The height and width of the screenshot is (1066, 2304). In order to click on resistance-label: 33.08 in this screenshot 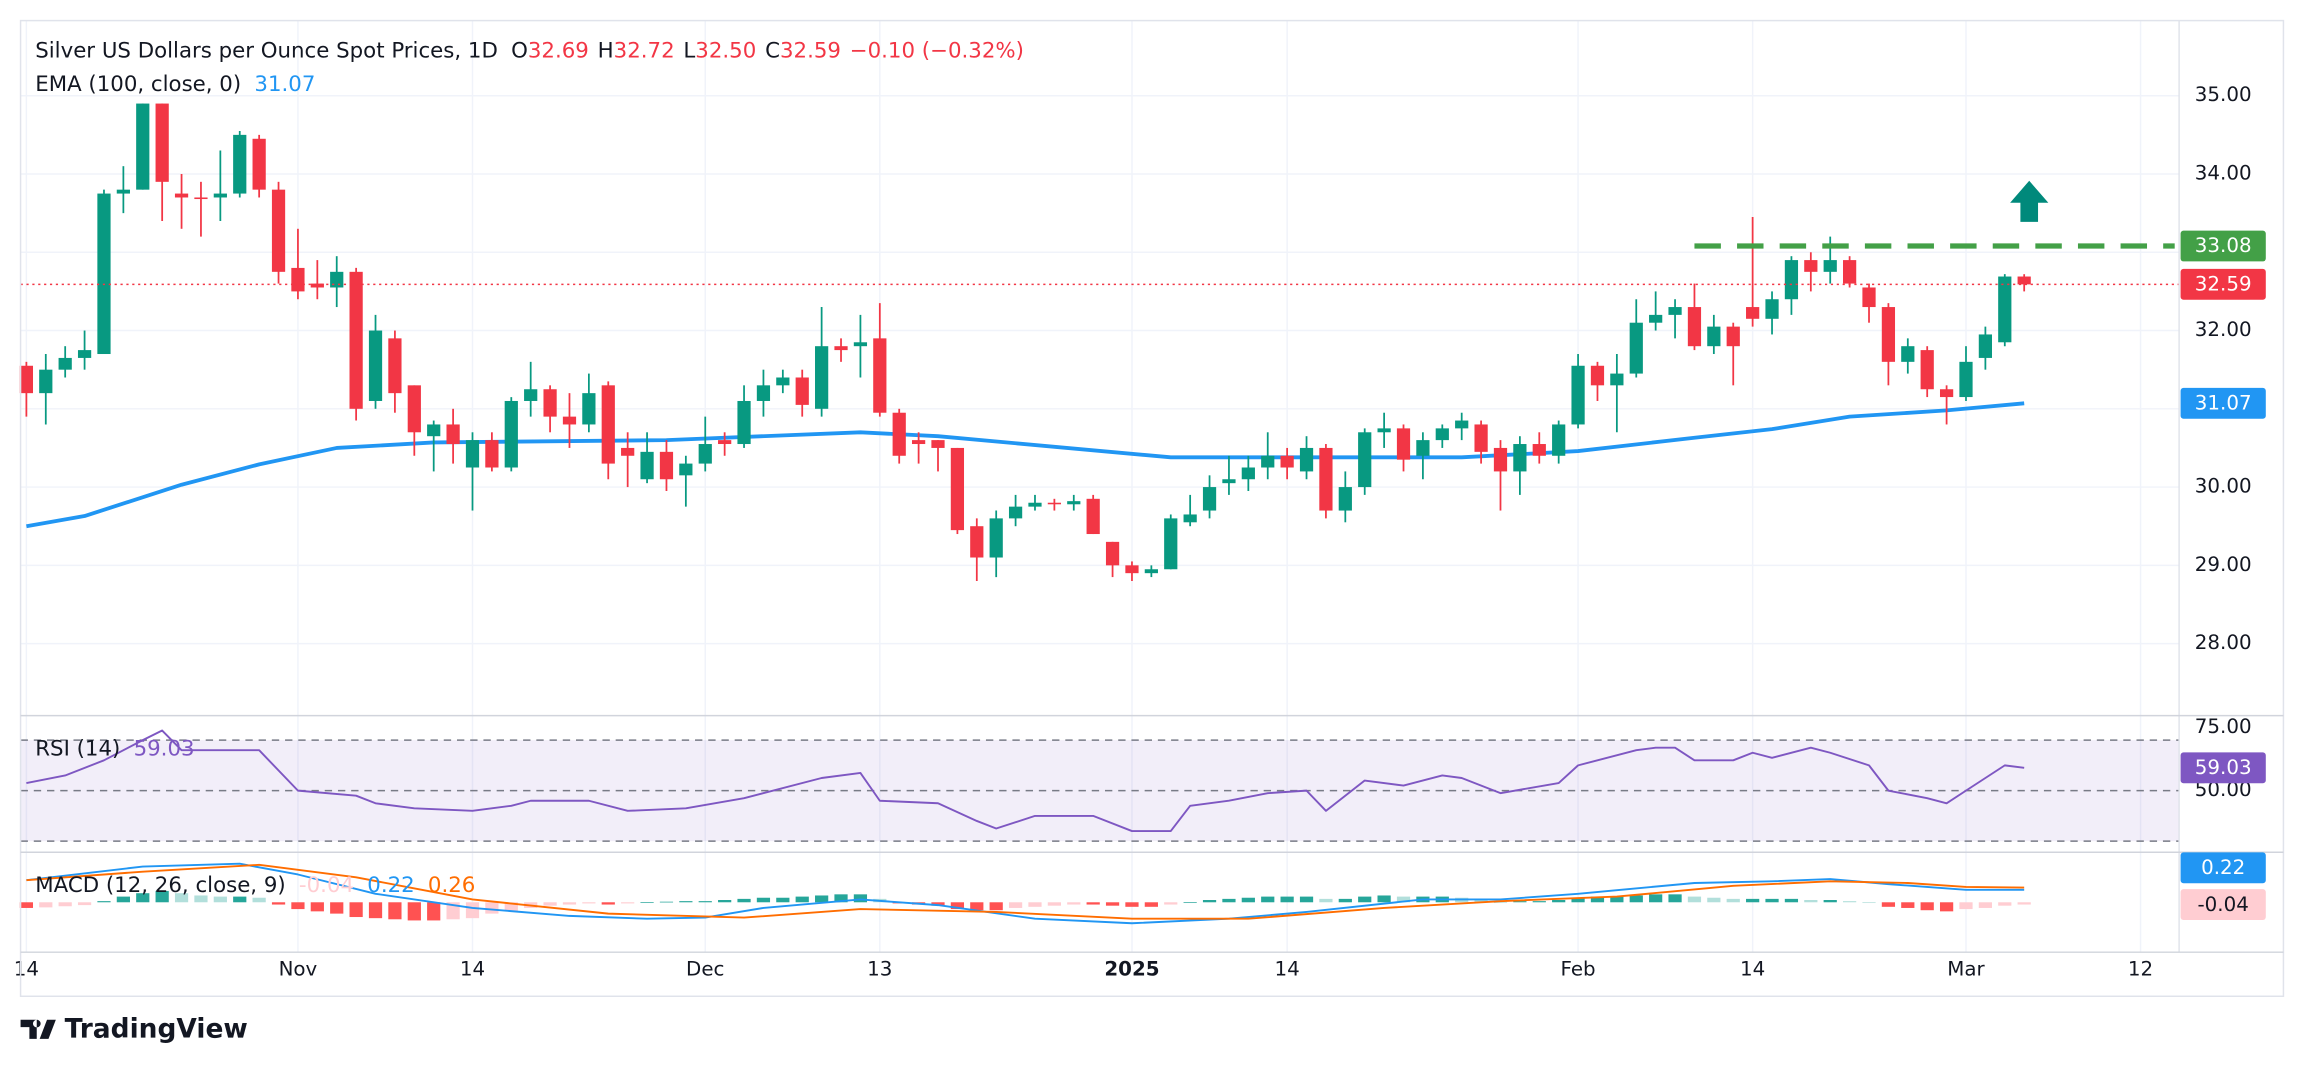, I will do `click(2223, 245)`.